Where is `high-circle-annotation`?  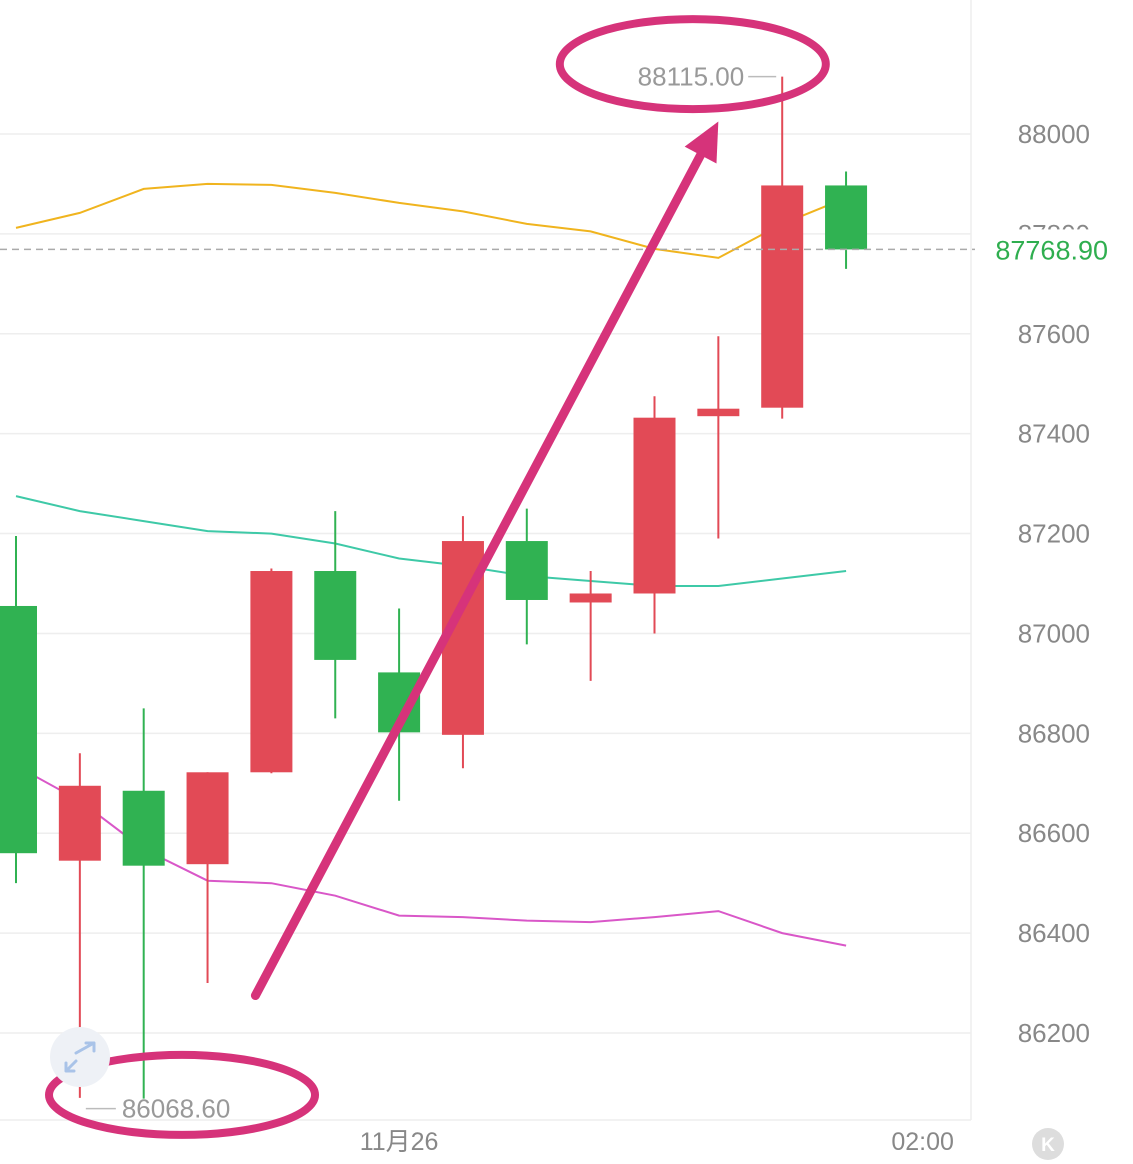
high-circle-annotation is located at coordinates (692, 64).